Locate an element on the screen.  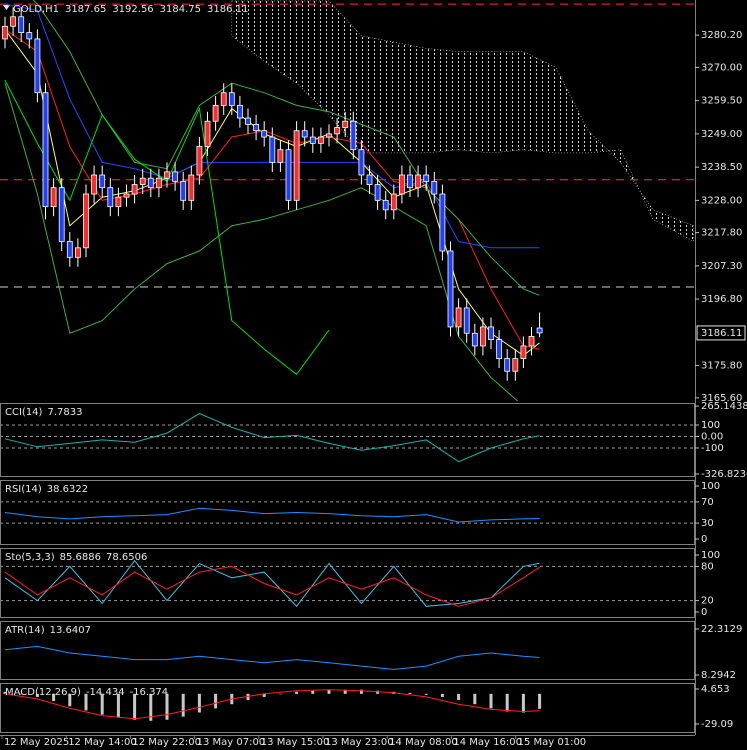
y-tick-label: 3228.00 is located at coordinates (721, 200).